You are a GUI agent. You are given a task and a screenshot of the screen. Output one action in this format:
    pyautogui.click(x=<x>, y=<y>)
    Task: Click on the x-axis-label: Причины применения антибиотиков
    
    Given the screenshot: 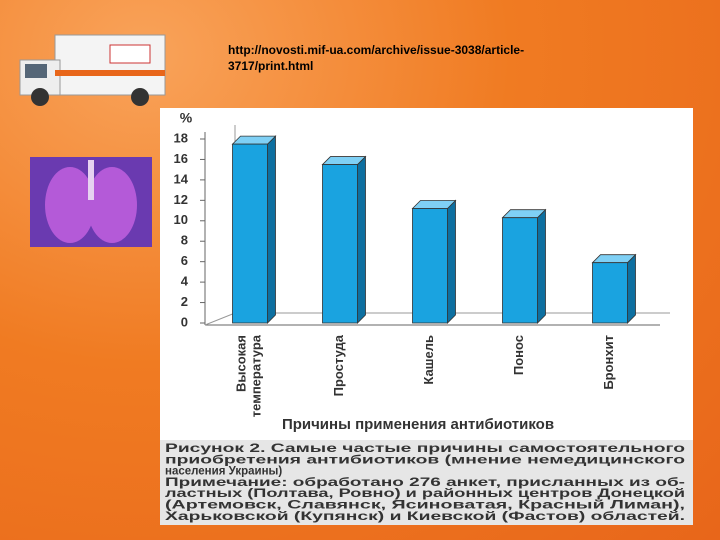 What is the action you would take?
    pyautogui.click(x=418, y=424)
    